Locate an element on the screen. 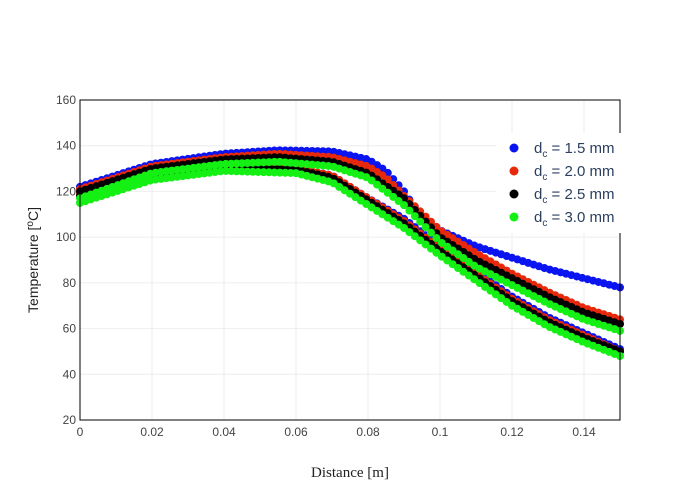 This screenshot has width=700, height=500. legend-entry: dc = 2.5 mm is located at coordinates (574, 196).